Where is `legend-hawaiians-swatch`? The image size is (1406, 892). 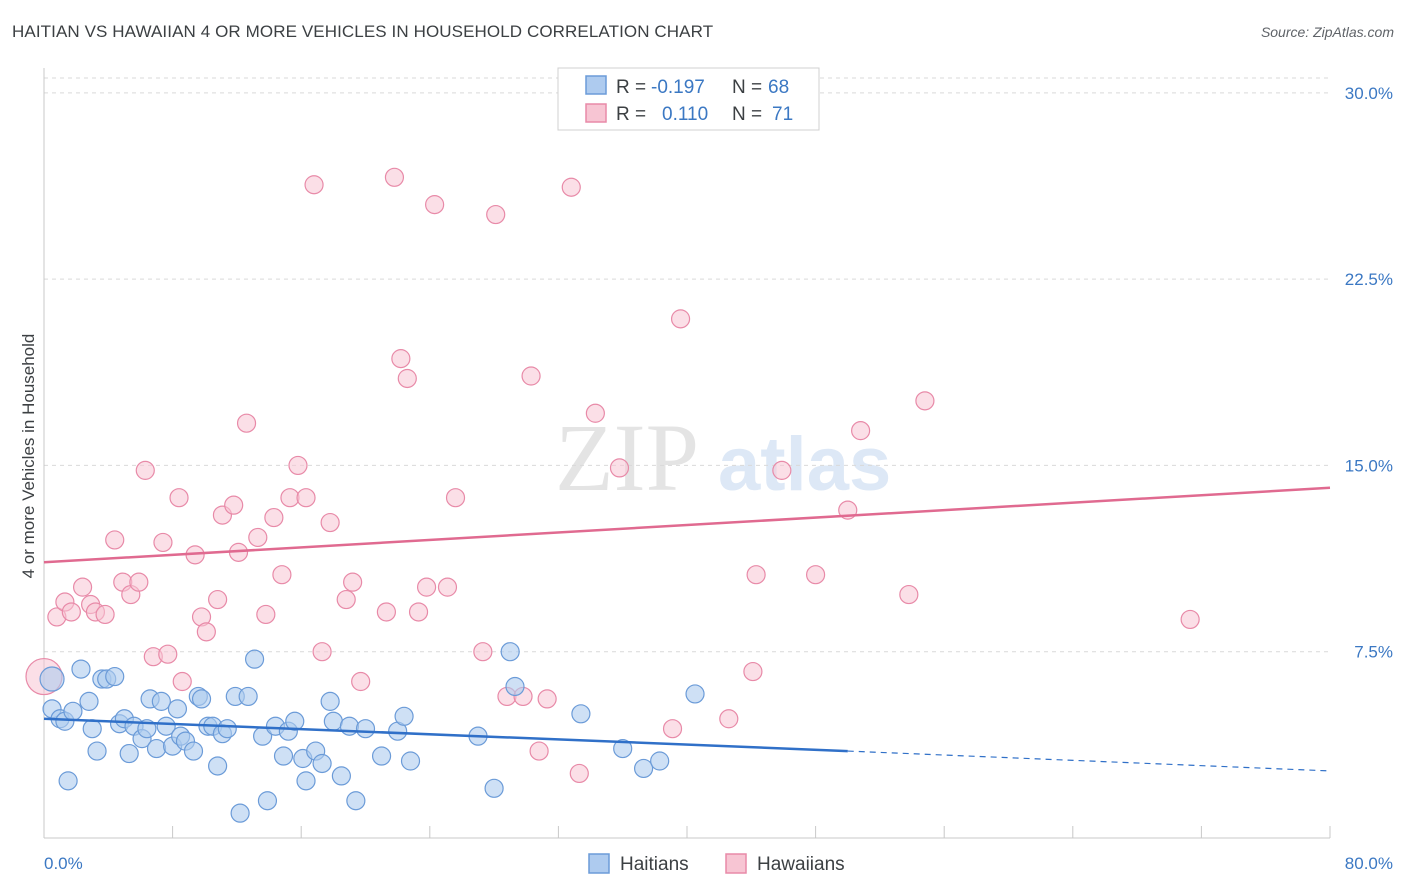 legend-hawaiians-swatch is located at coordinates (596, 113).